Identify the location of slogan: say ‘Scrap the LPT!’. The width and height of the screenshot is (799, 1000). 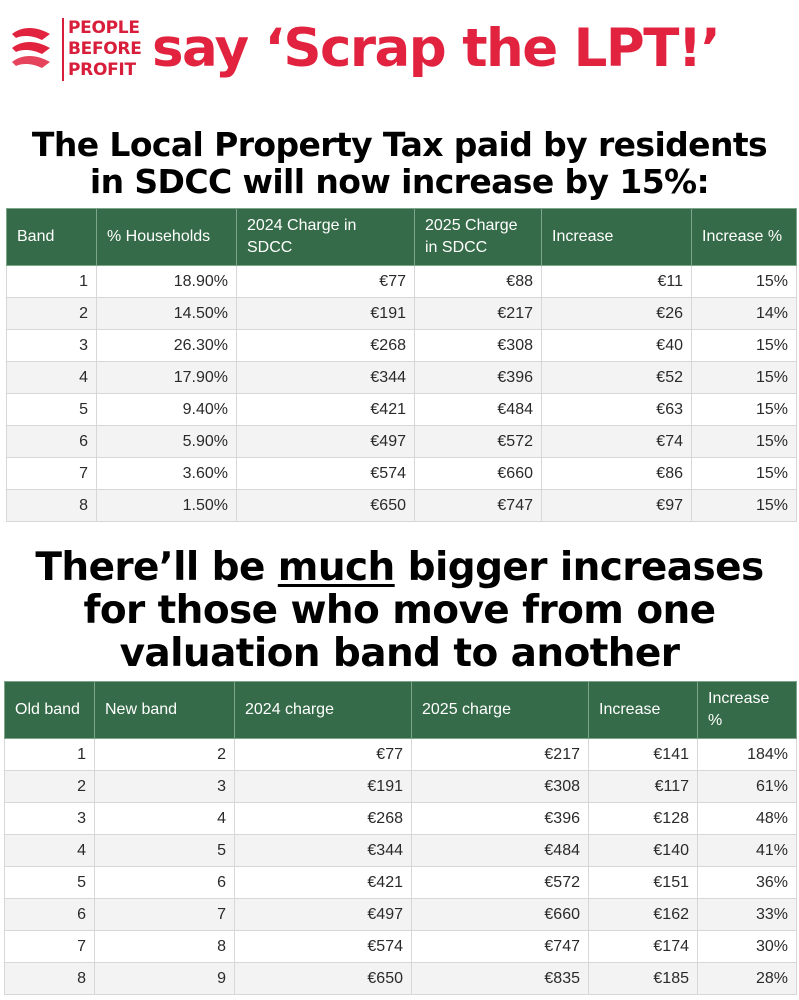
(436, 48).